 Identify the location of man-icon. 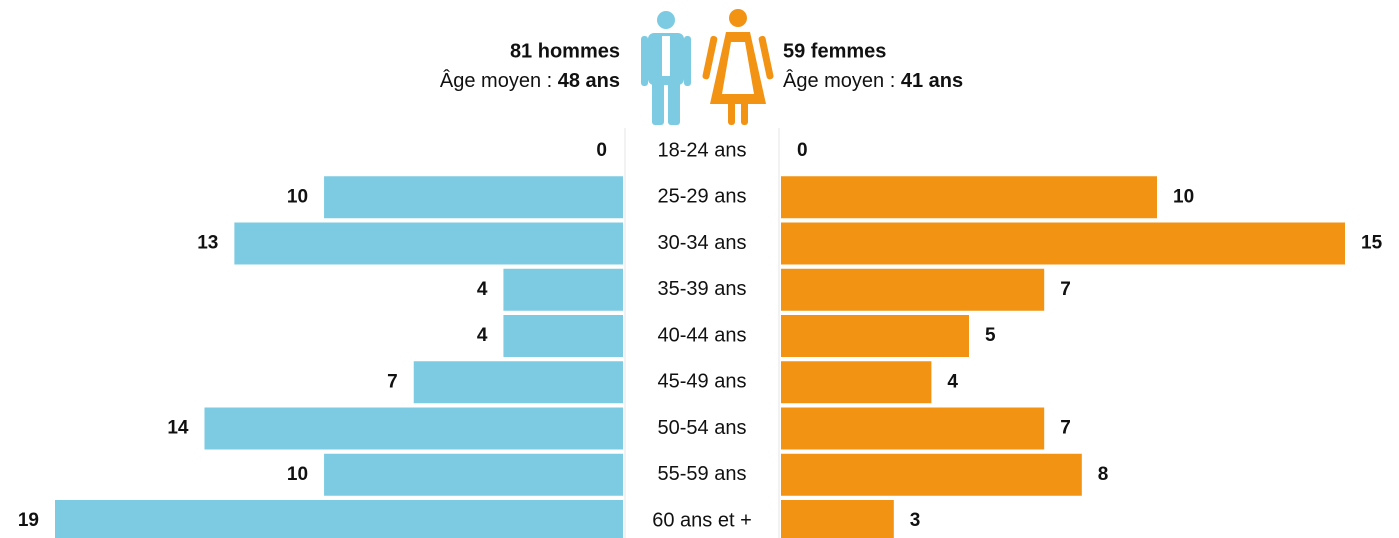
(666, 68).